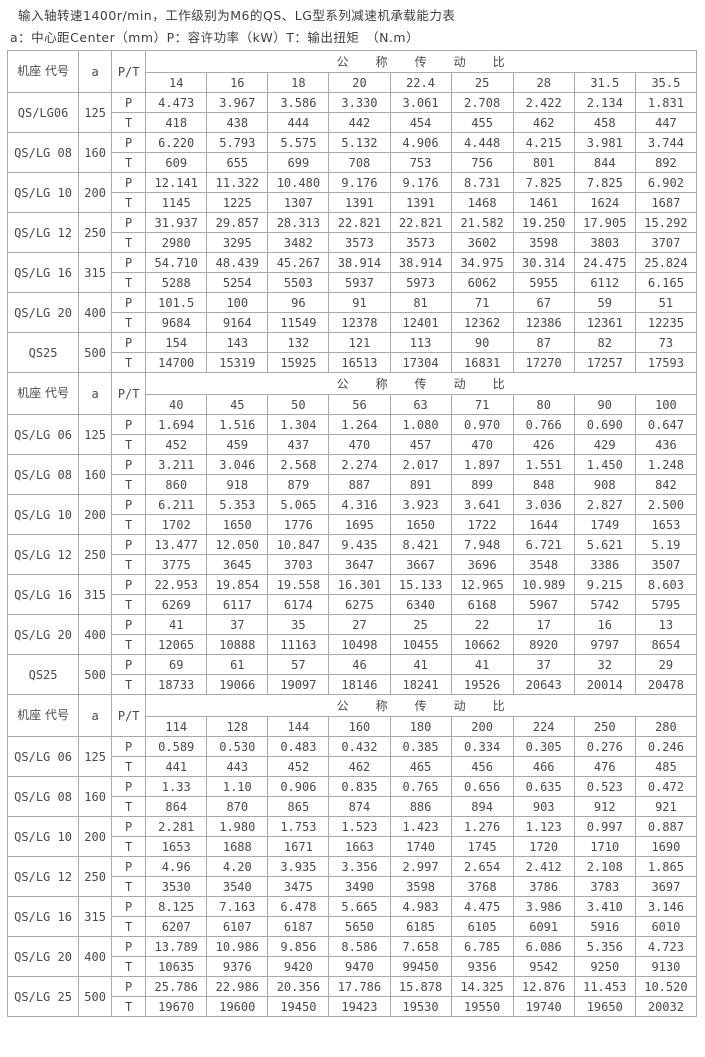  Describe the element at coordinates (176, 182) in the screenshot. I see `power-value-cell: 12.141` at that location.